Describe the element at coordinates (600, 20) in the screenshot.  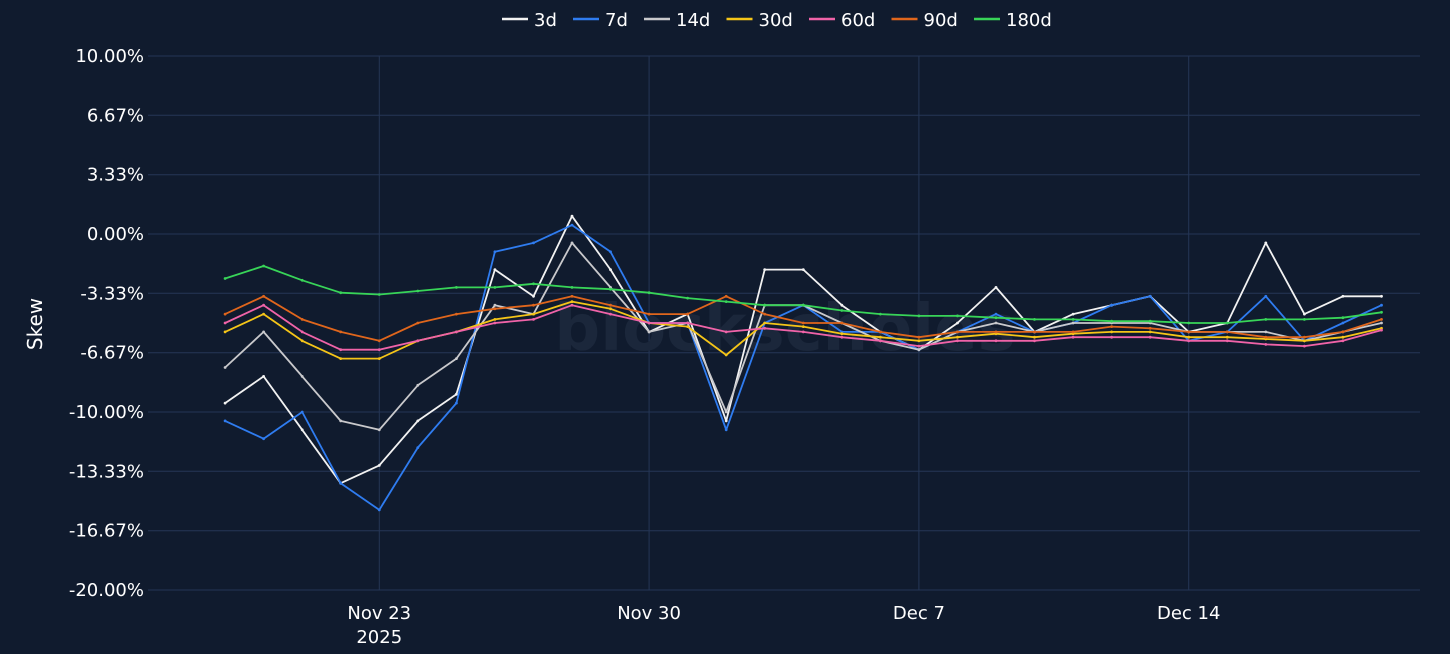
I see `legend-item-7d: 7d` at that location.